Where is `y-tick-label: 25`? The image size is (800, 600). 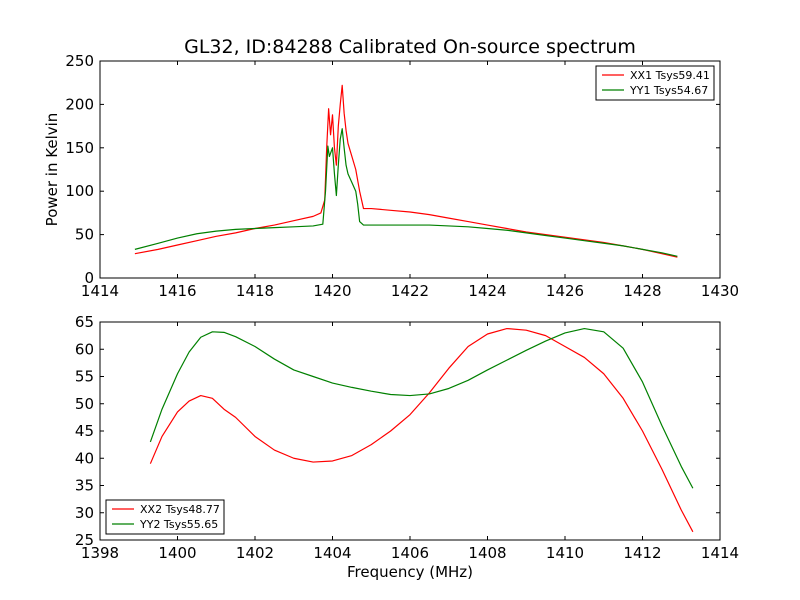 y-tick-label: 25 is located at coordinates (84, 540).